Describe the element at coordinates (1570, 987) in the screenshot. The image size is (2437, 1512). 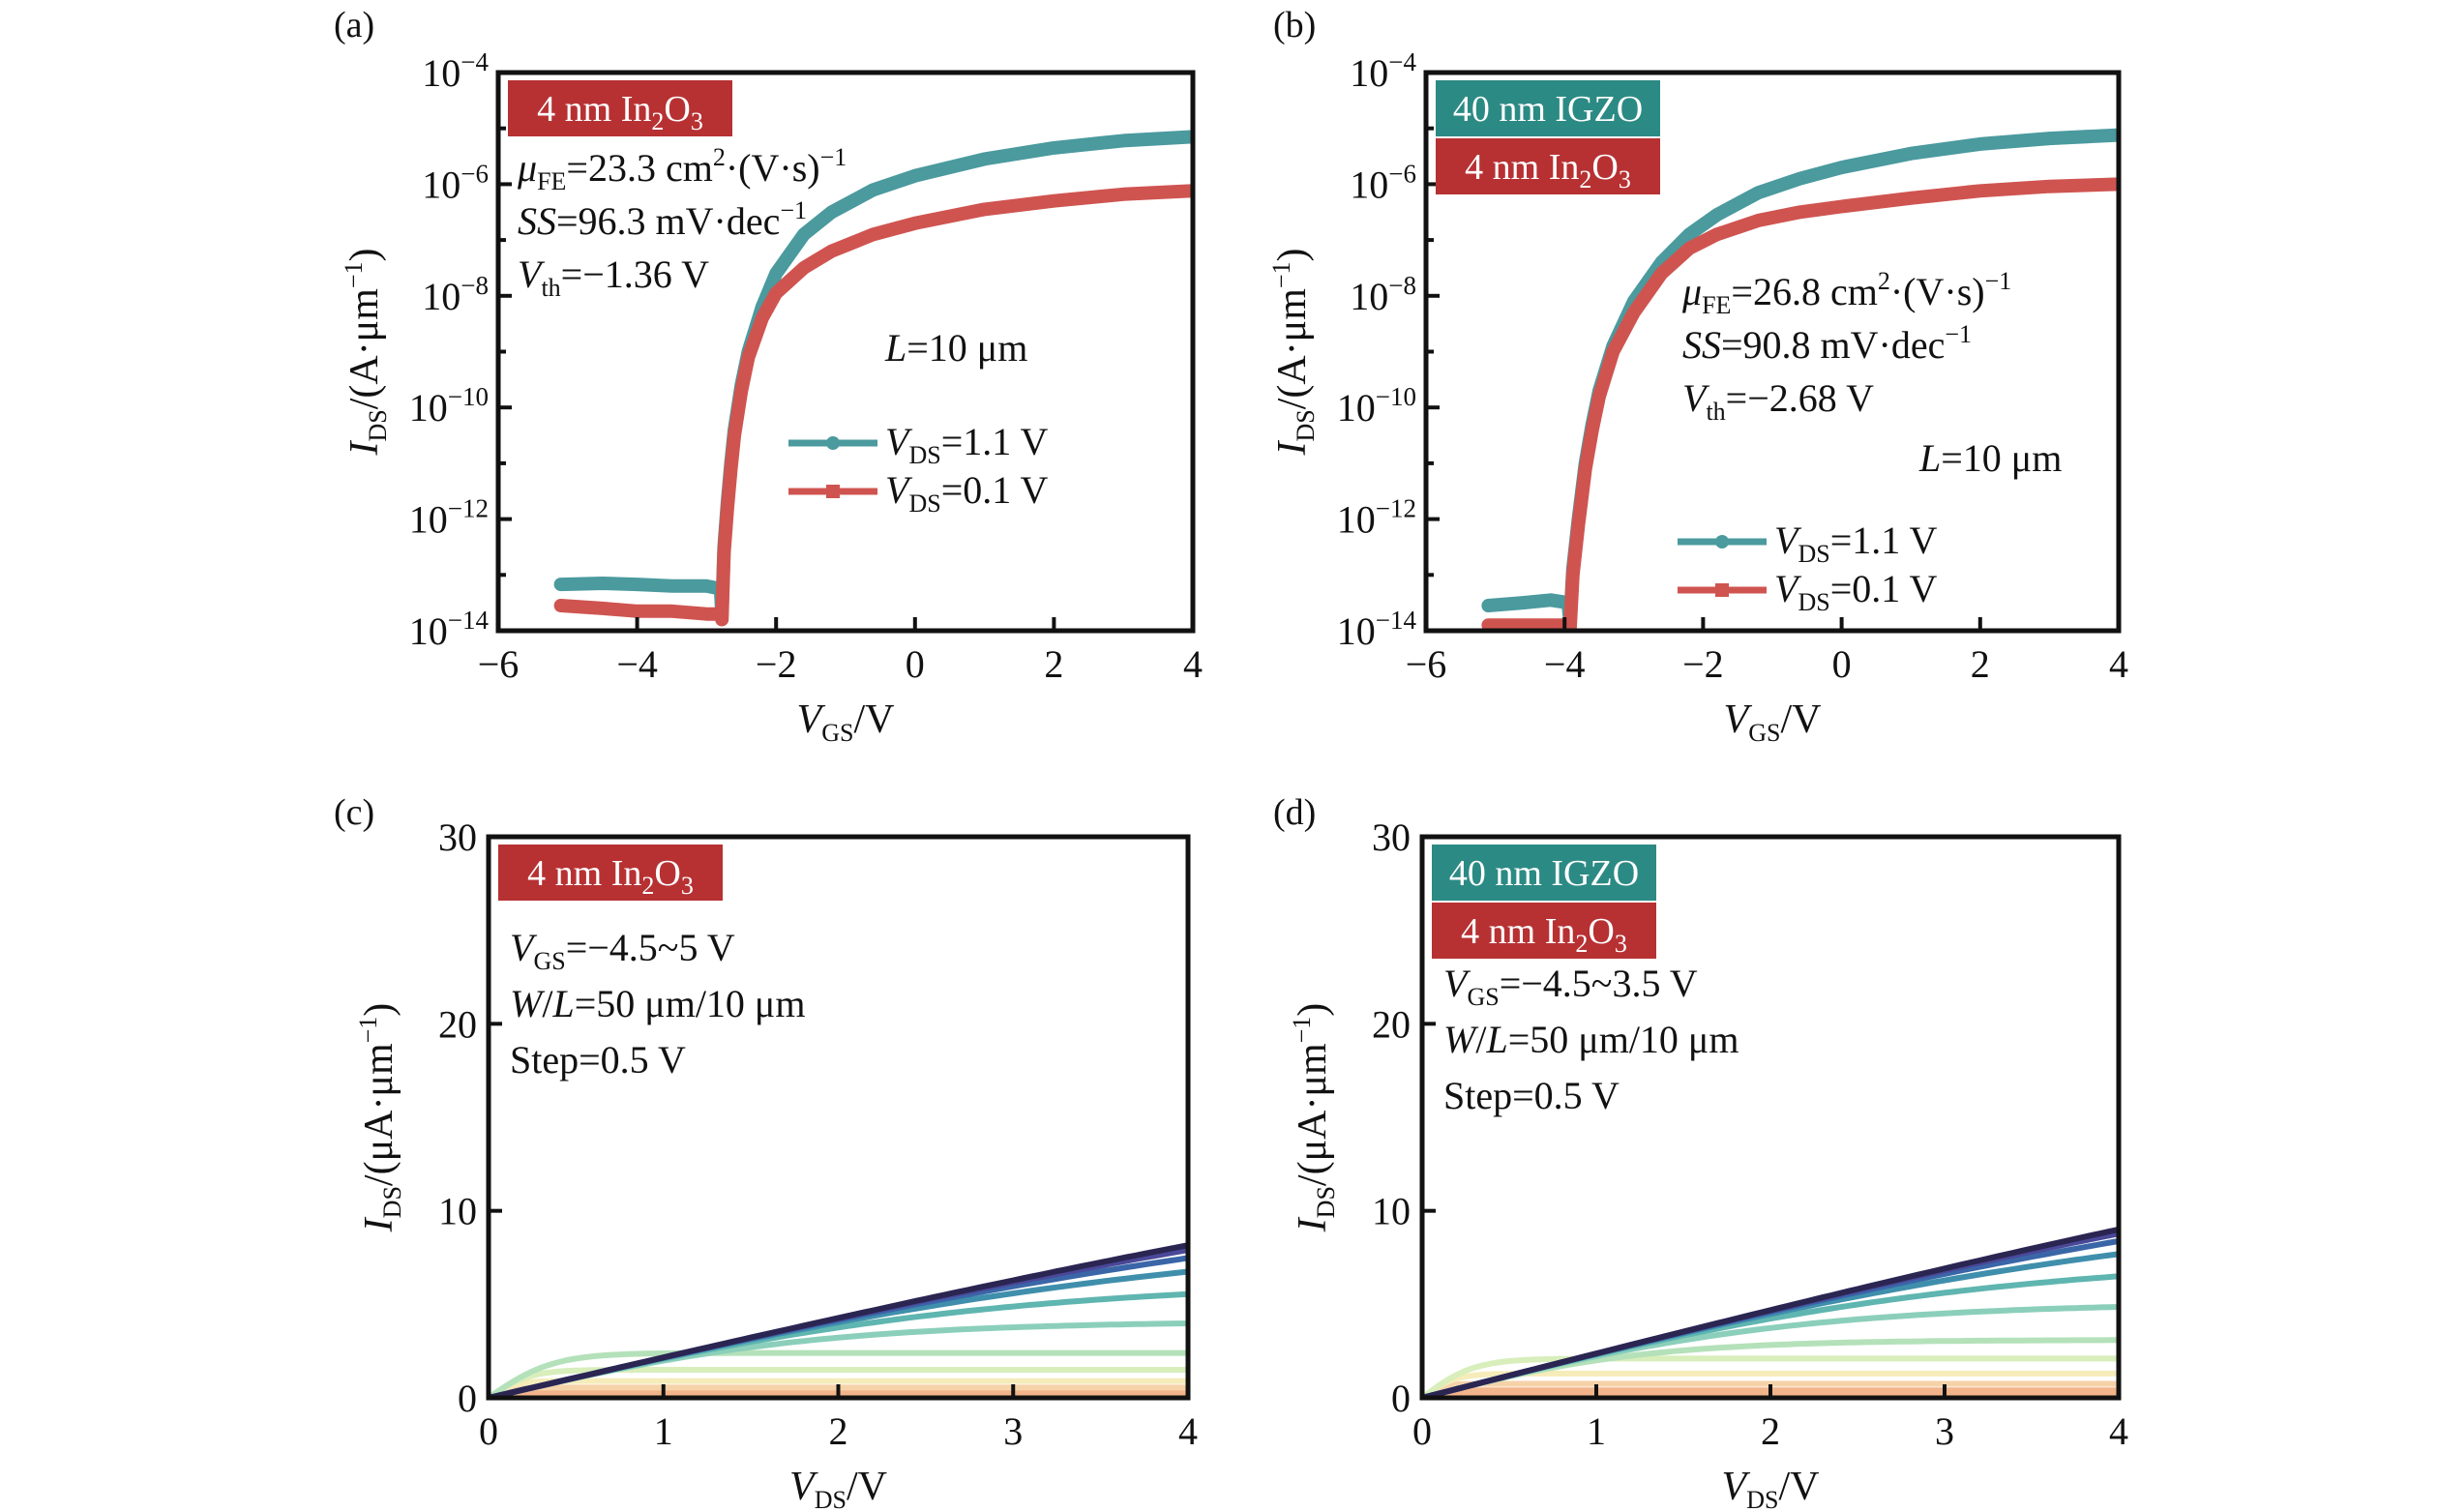
I see `vgs-range-text: VGS=−4.5~3.5 V` at that location.